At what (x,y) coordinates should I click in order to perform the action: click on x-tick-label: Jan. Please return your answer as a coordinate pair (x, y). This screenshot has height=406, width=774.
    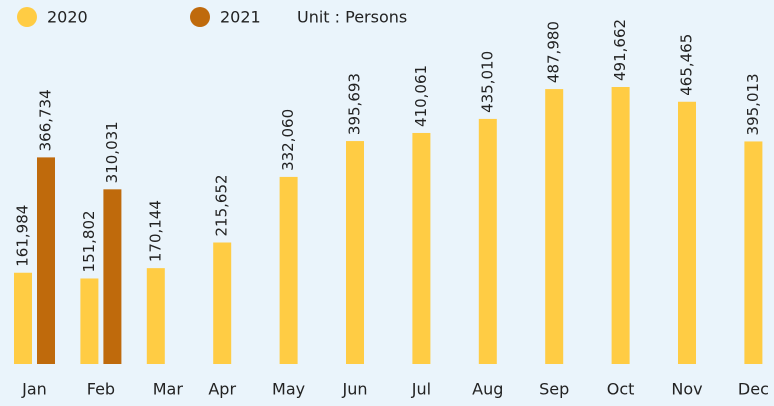
    Looking at the image, I should click on (34, 389).